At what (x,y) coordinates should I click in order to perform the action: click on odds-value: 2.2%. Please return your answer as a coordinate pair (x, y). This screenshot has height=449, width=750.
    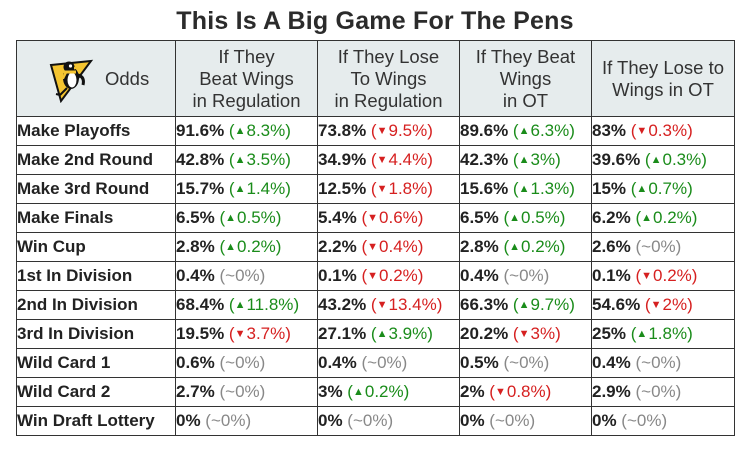
    Looking at the image, I should click on (337, 246).